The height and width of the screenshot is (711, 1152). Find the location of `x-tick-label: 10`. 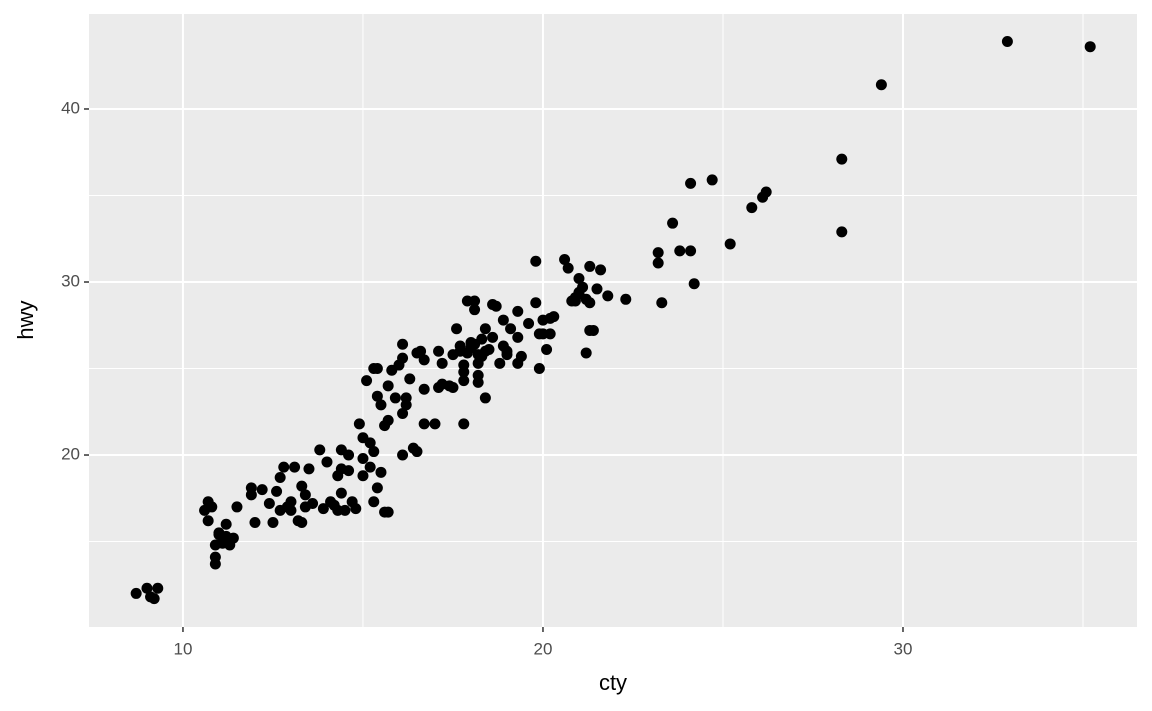

x-tick-label: 10 is located at coordinates (183, 648).